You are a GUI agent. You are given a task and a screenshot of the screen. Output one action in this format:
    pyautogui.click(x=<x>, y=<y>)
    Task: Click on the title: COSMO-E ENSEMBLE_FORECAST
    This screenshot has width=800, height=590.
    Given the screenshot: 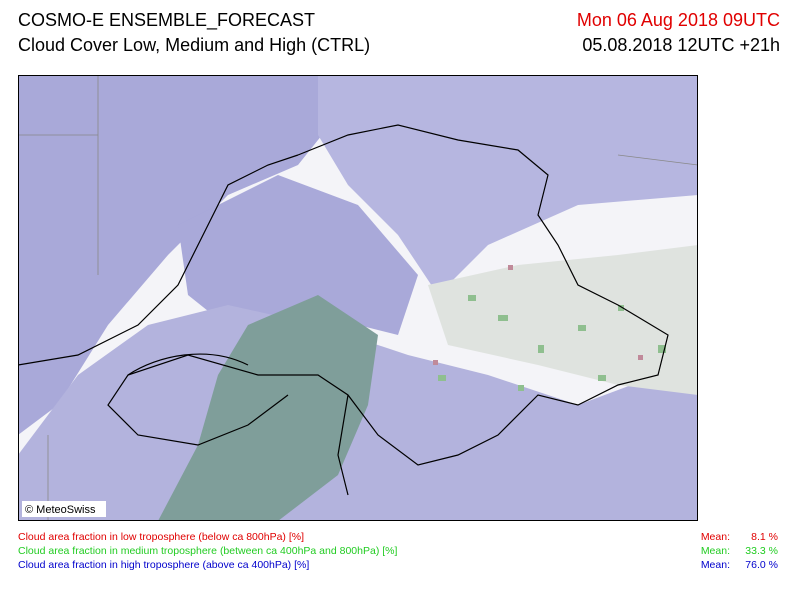 What is the action you would take?
    pyautogui.click(x=167, y=20)
    